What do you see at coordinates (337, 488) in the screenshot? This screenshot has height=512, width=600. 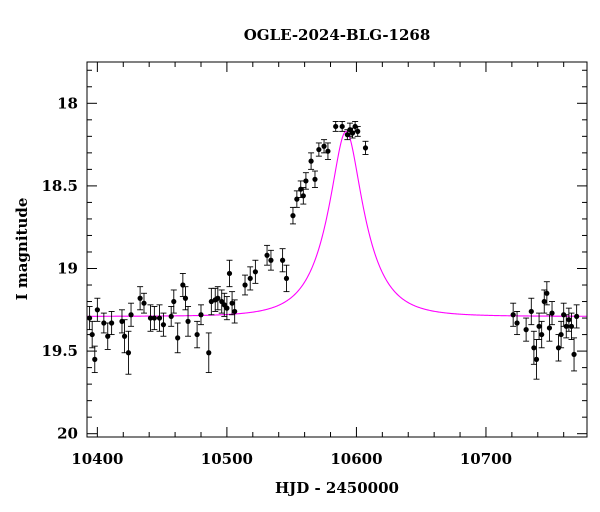 I see `x-axis-label: HJD - 2450000` at bounding box center [337, 488].